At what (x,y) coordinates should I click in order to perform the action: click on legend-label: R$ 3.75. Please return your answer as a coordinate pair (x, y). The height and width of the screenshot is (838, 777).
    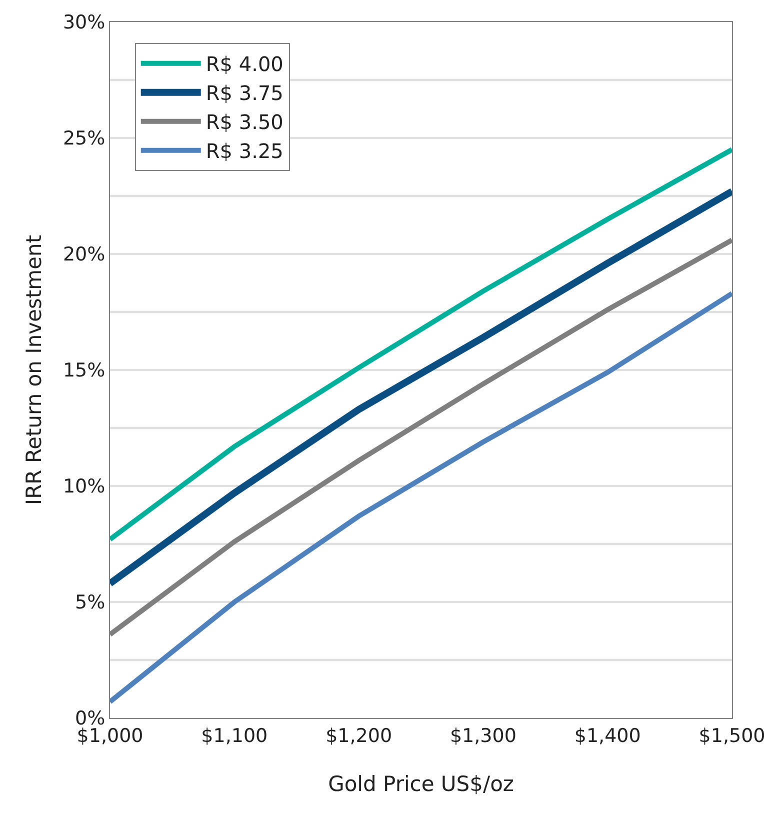
    Looking at the image, I should click on (245, 93).